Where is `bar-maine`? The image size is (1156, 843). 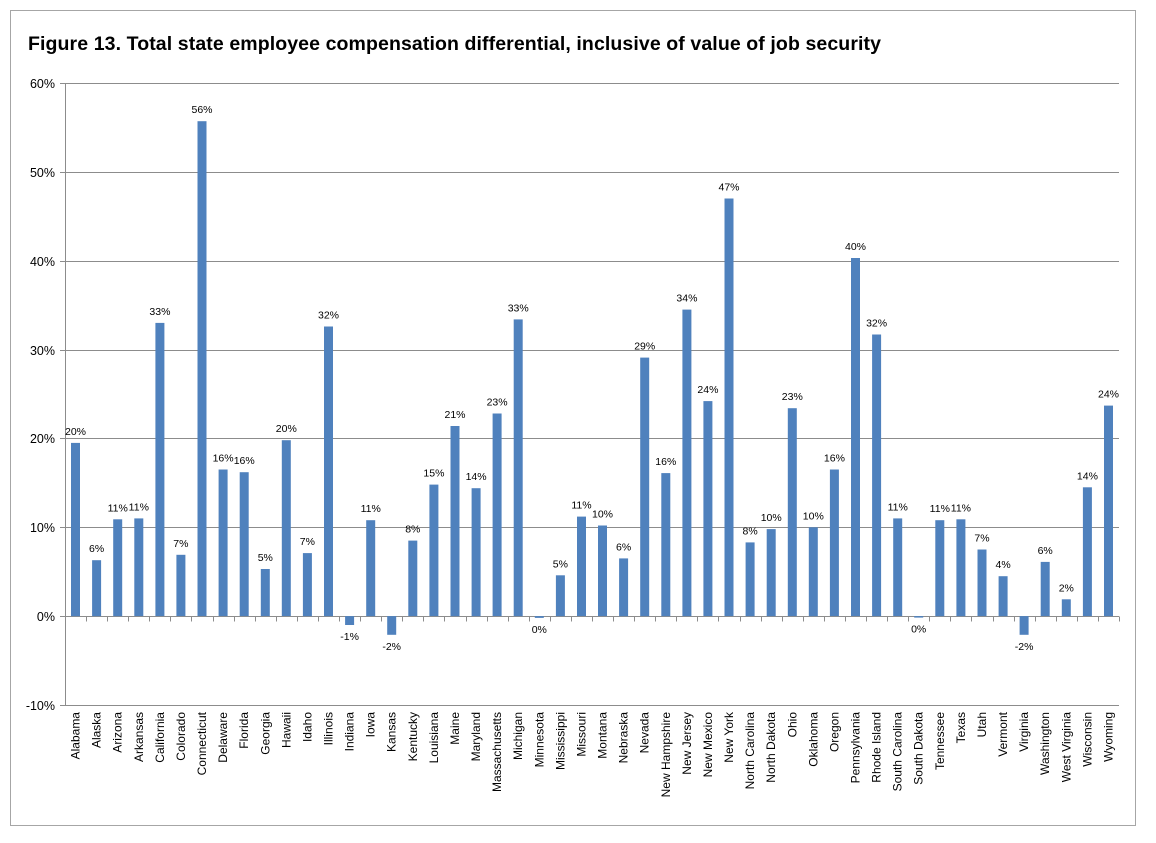
bar-maine is located at coordinates (455, 521).